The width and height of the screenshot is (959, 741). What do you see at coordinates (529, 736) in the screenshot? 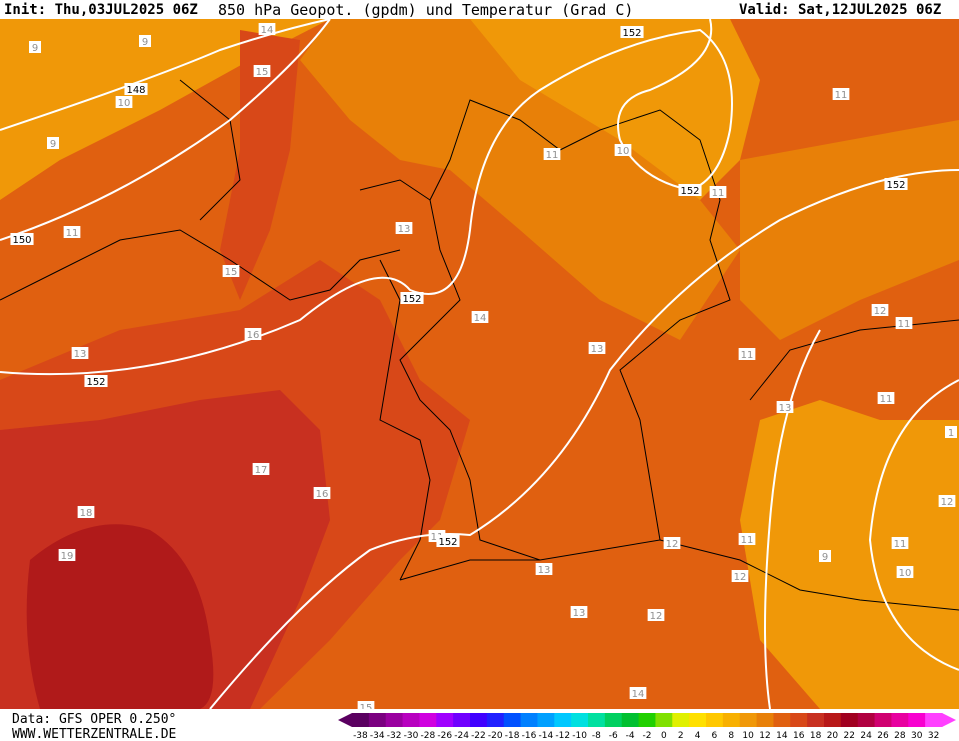
I see `scale-label: -16` at bounding box center [529, 736].